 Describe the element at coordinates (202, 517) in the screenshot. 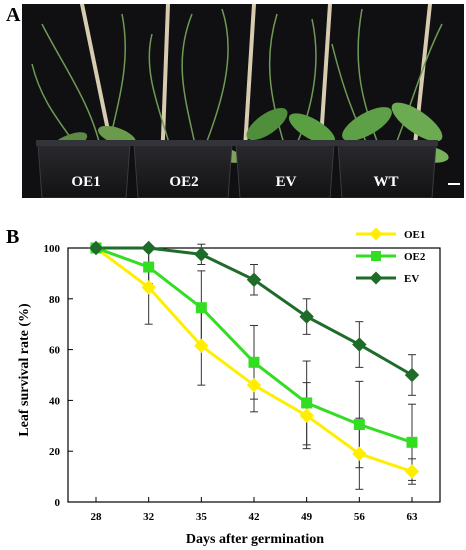

I see `x-tick-label: 35` at that location.